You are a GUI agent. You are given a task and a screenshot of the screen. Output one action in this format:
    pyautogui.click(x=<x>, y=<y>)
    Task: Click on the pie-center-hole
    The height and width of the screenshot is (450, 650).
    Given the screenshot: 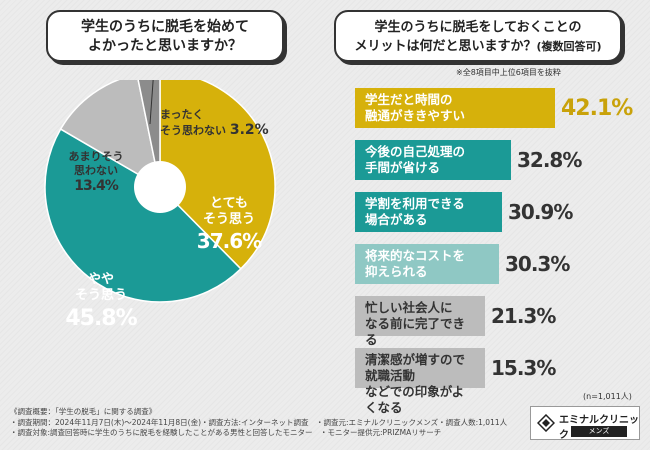 What is the action you would take?
    pyautogui.click(x=160, y=187)
    